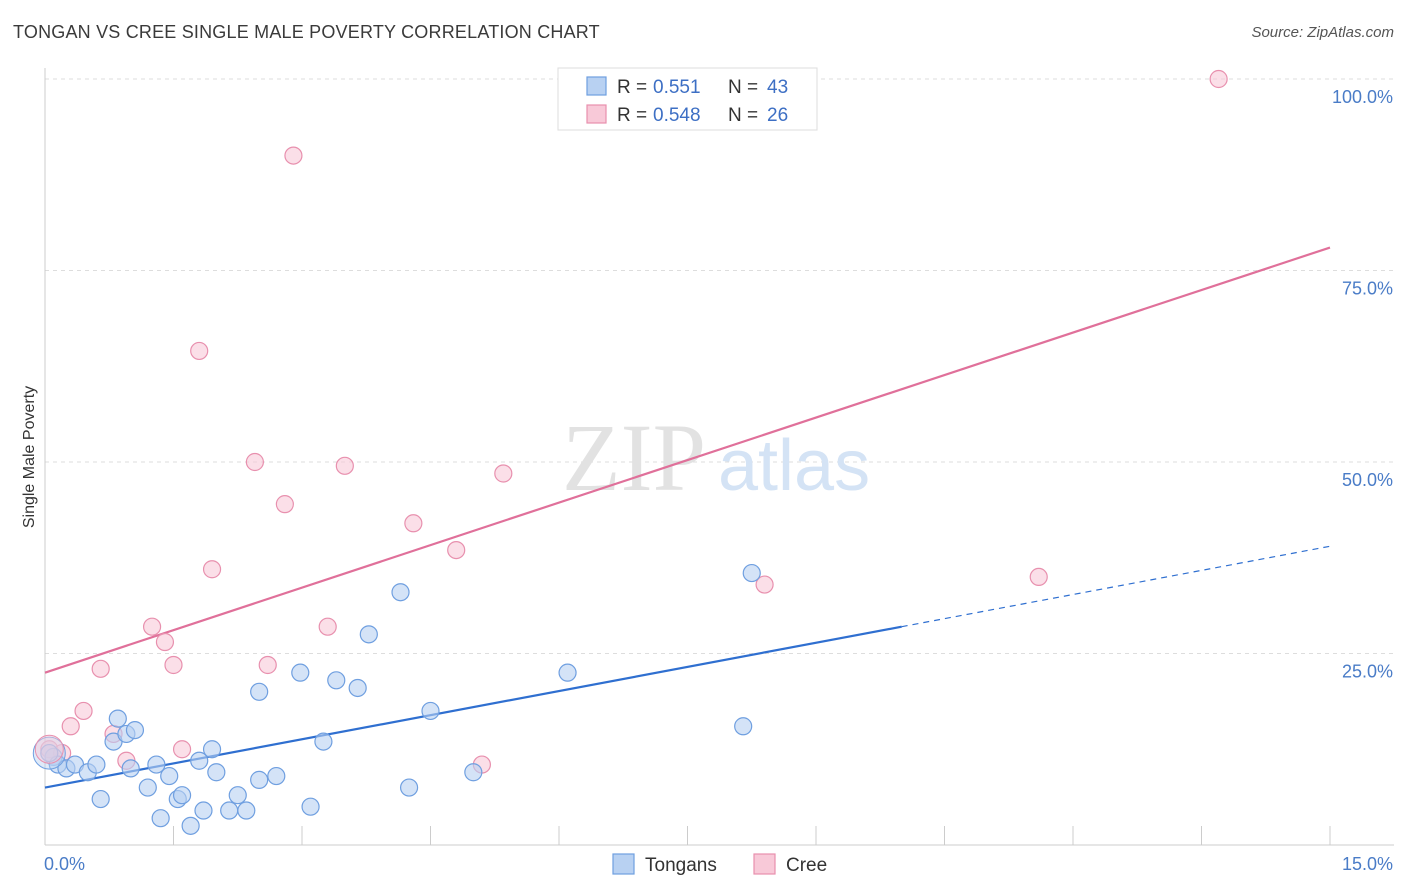 This screenshot has height=892, width=1406. Describe the element at coordinates (777, 115) in the screenshot. I see `legend-n-value-1: 26` at that location.